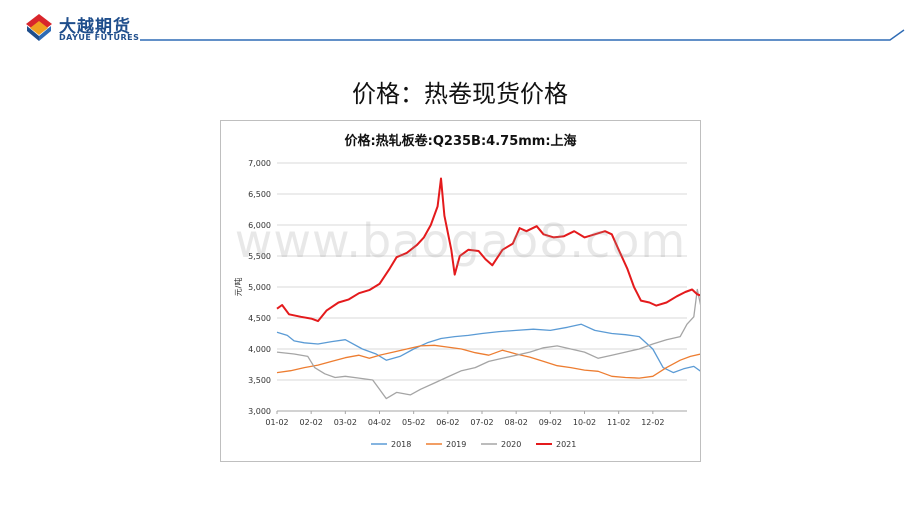 The image size is (920, 518). Describe the element at coordinates (259, 318) in the screenshot. I see `y-tick-label: 4,500` at that location.